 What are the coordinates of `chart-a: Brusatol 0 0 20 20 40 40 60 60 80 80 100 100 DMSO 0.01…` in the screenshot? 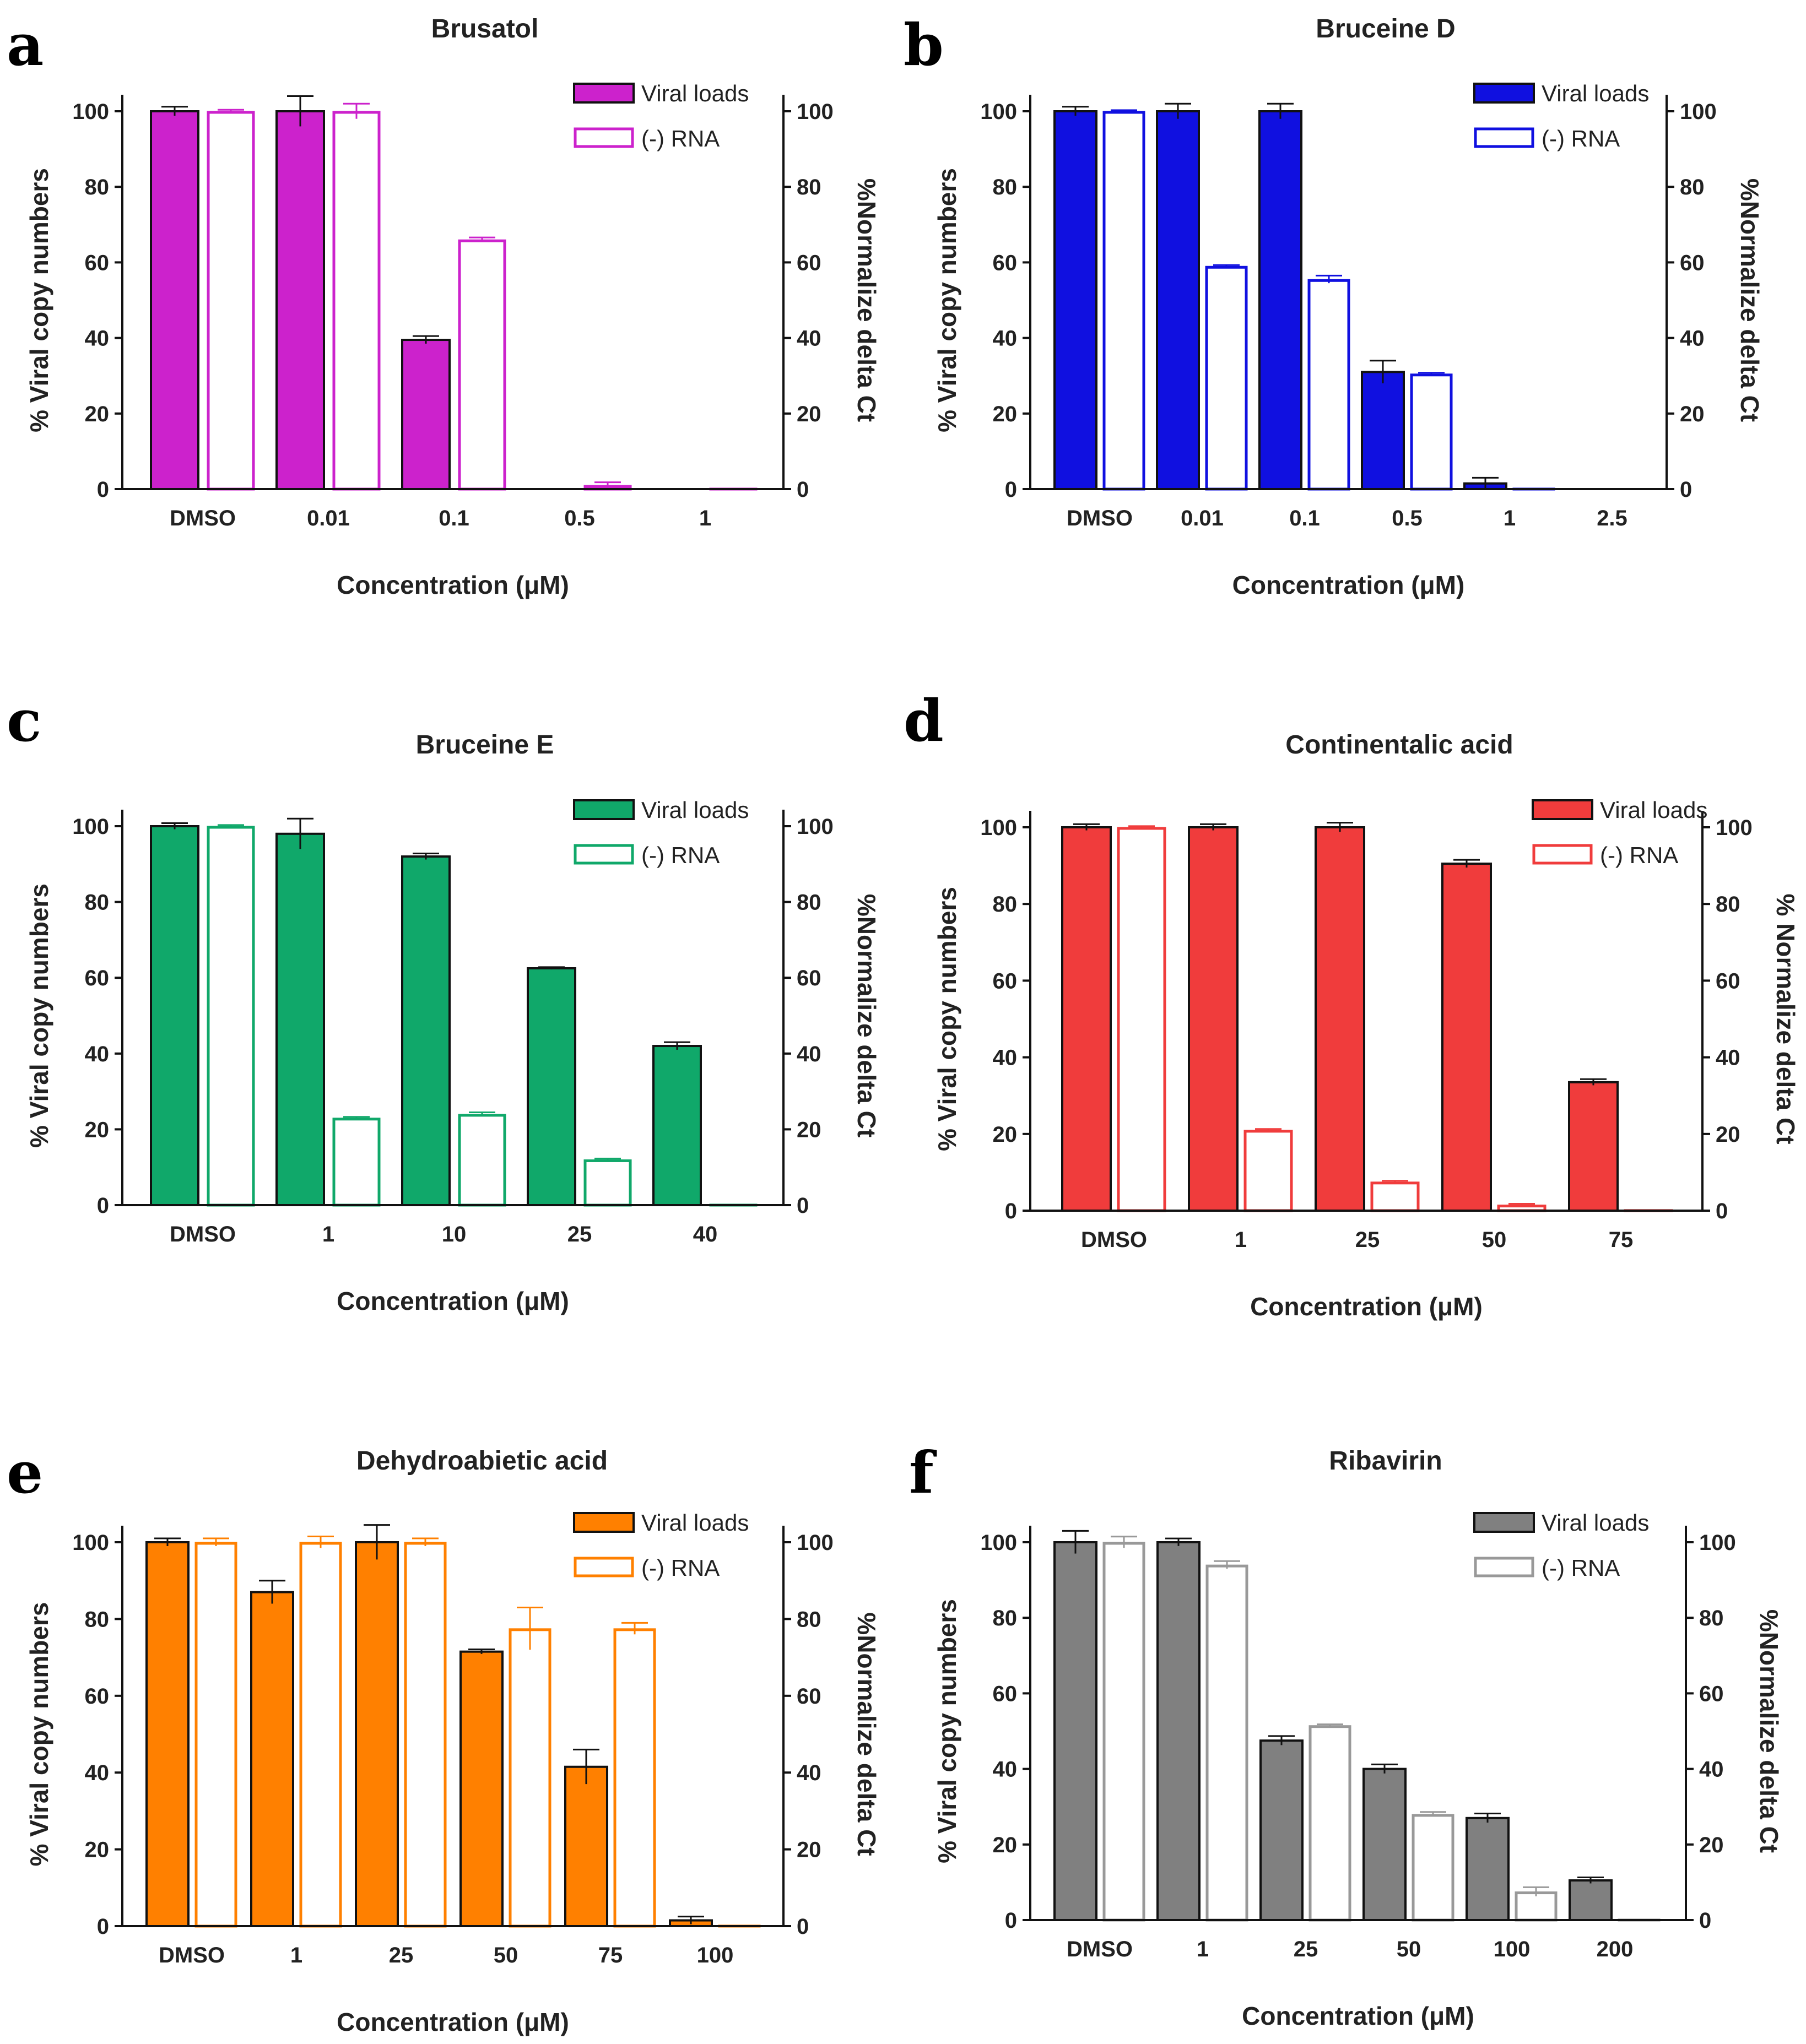 It's located at (453, 306).